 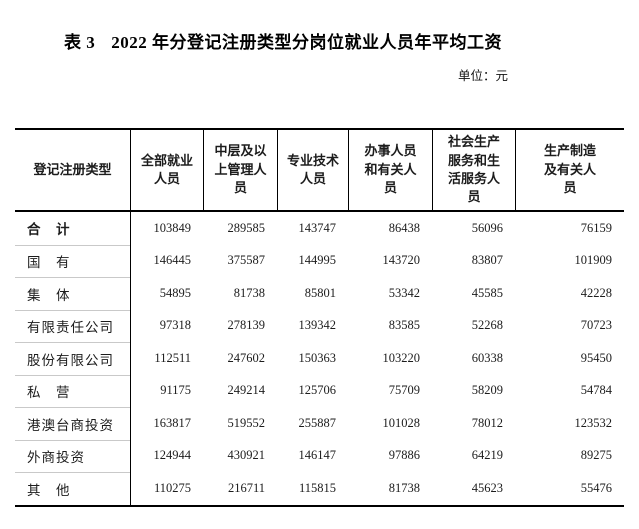 I want to click on value-cell: 103220, so click(x=401, y=357).